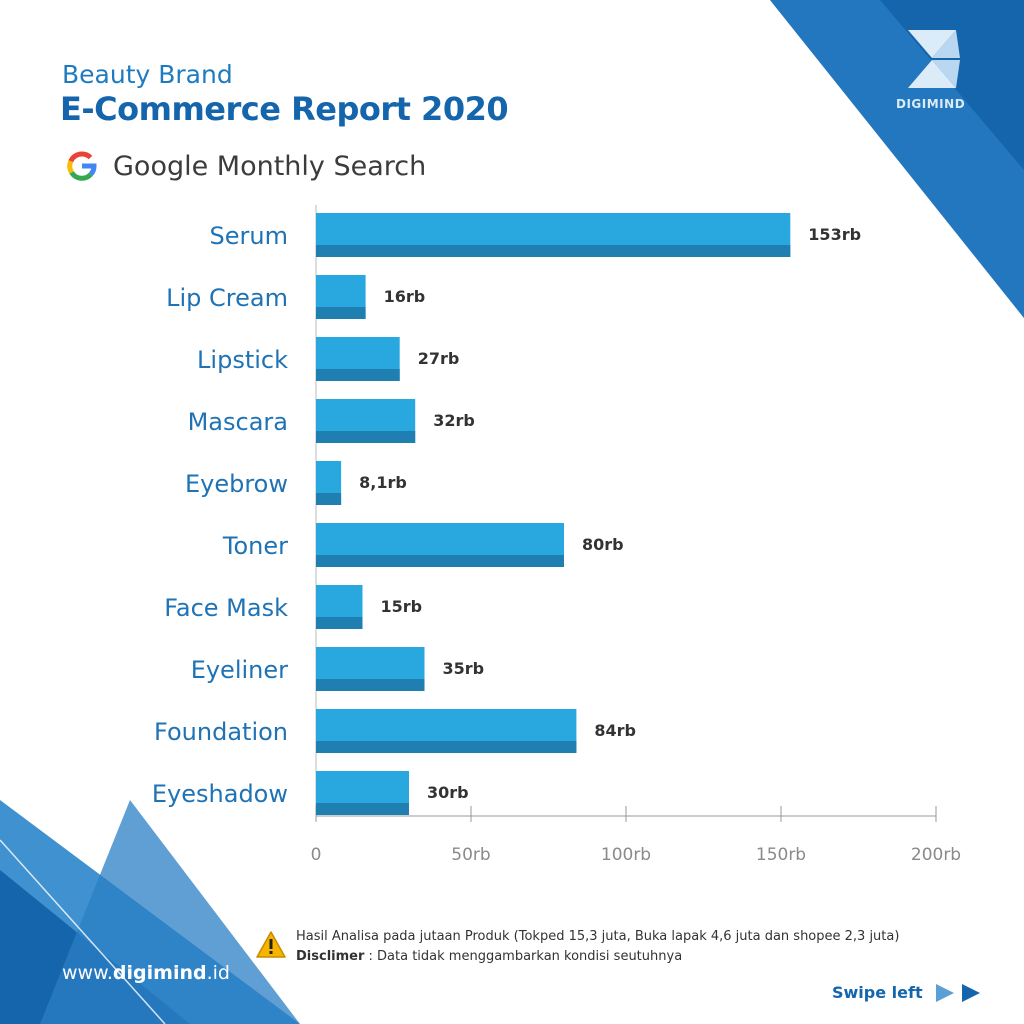  I want to click on bottom-left-corner-tri, so click(170, 912).